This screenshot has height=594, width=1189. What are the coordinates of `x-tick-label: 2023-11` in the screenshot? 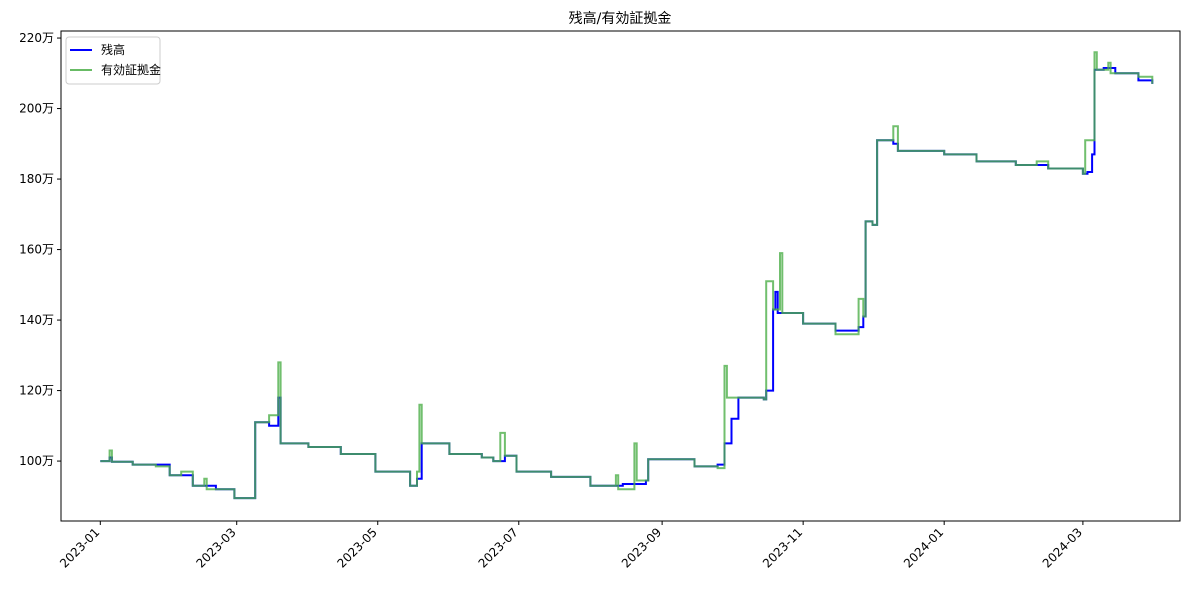 It's located at (782, 547).